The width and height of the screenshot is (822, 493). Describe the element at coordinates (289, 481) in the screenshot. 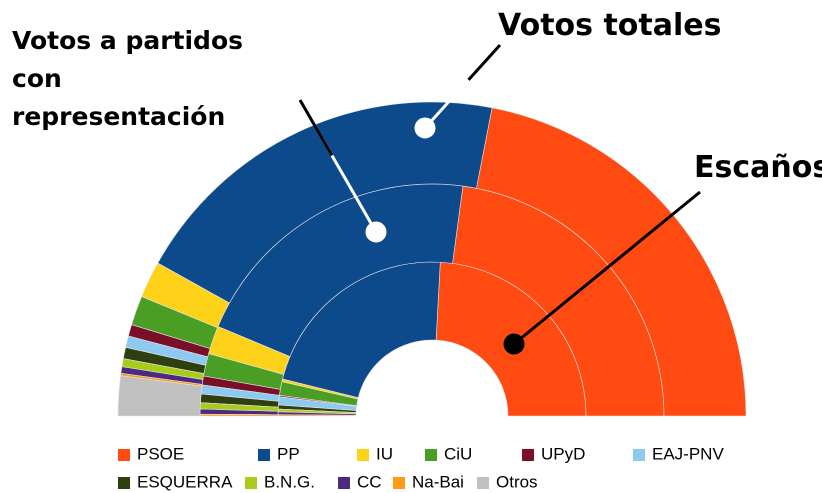

I see `legend-label: B.N.G.` at that location.